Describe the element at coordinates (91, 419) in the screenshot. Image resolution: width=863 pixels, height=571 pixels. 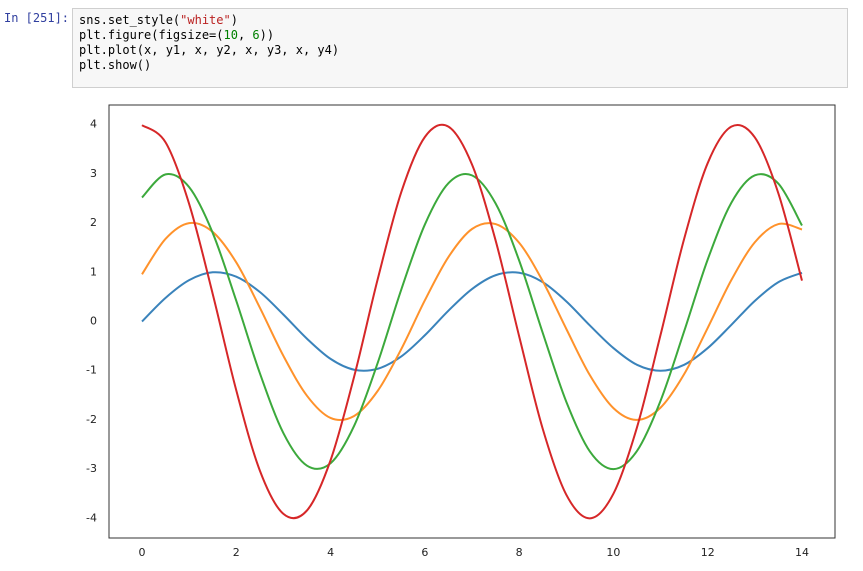
I see `y-tick-label: -2` at that location.